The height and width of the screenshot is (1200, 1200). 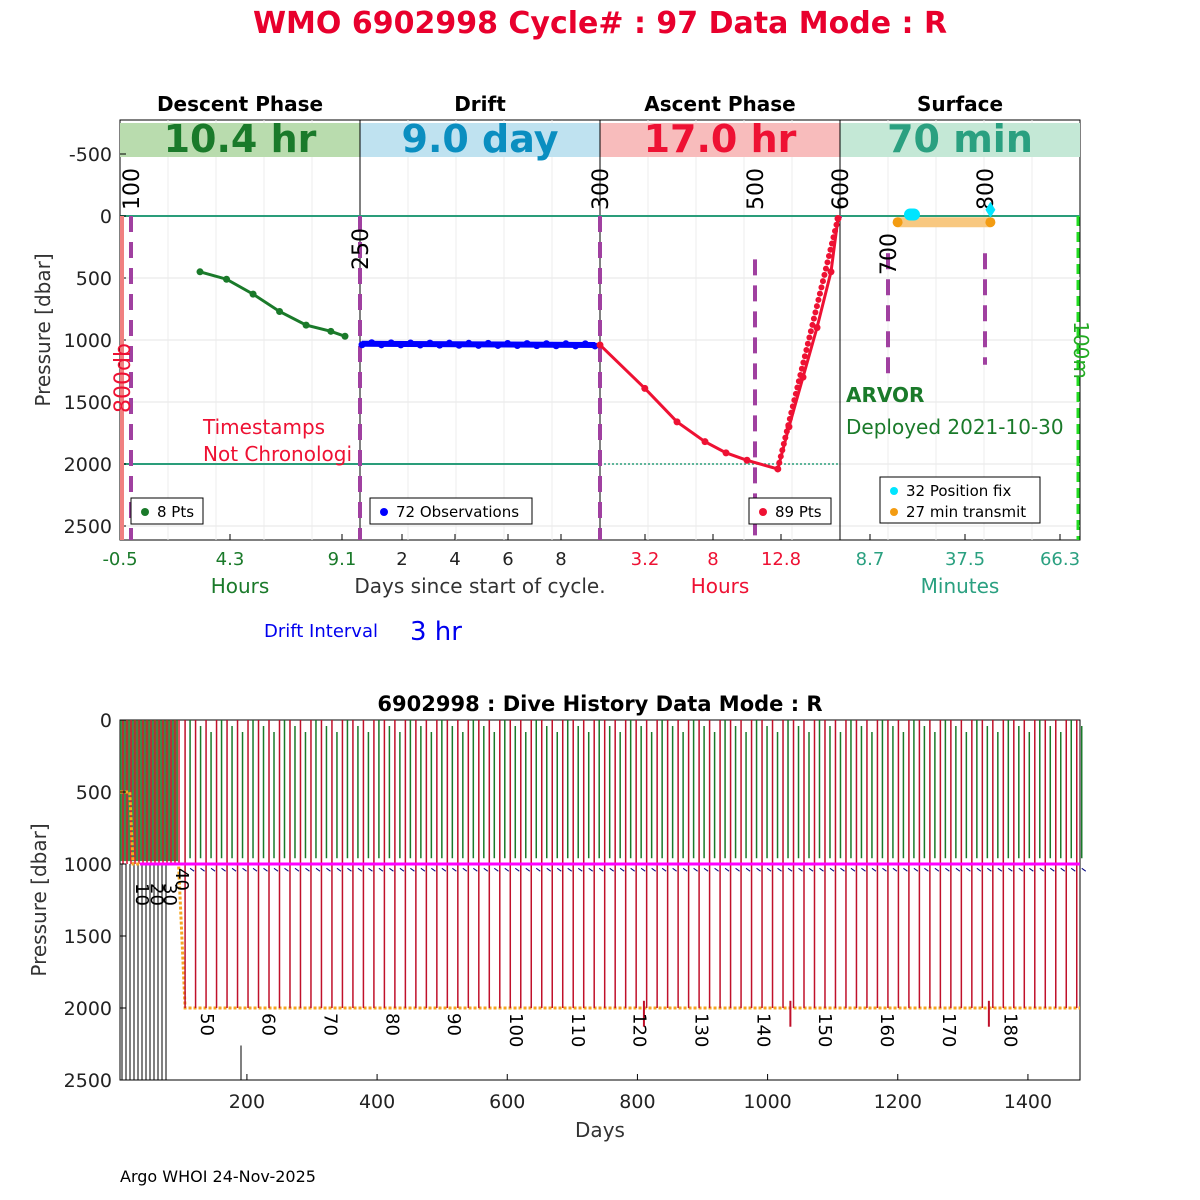 What do you see at coordinates (600, 1130) in the screenshot?
I see `history-x-axis-label: Days` at bounding box center [600, 1130].